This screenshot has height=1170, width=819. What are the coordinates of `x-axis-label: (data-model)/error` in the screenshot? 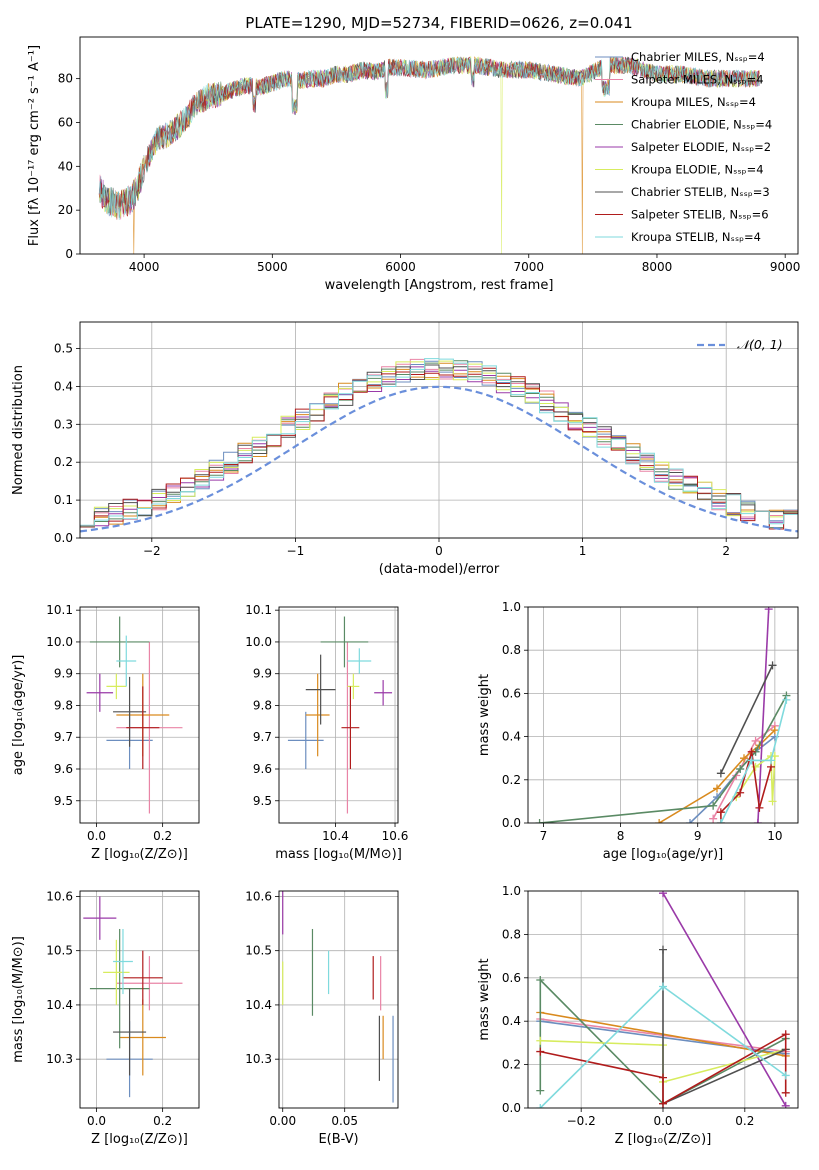 It's located at (439, 569).